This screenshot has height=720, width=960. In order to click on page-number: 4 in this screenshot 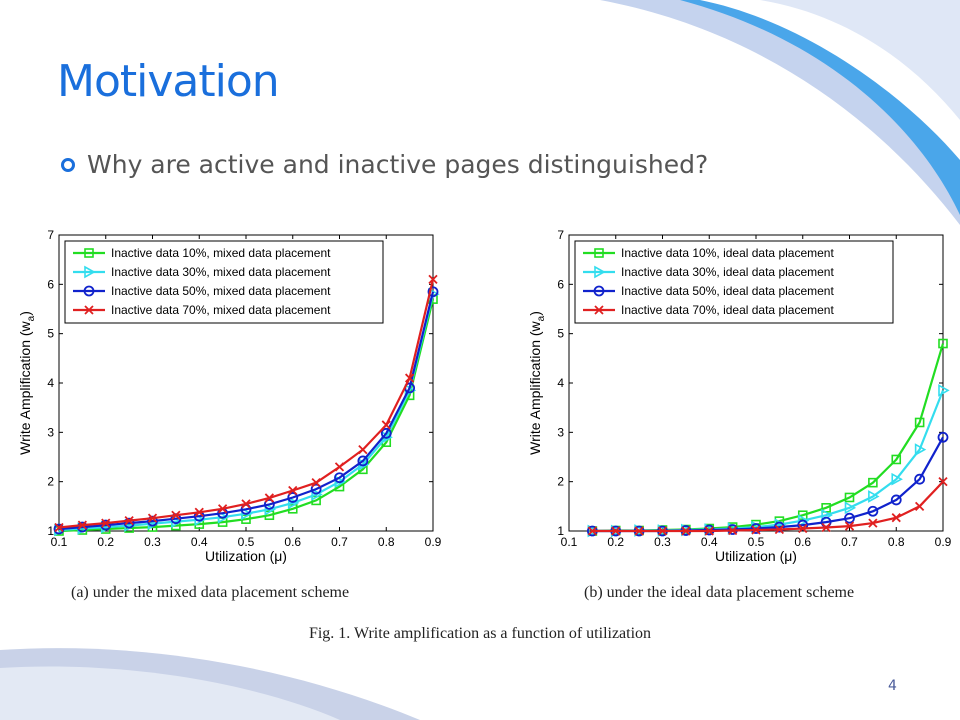, I will do `click(892, 686)`.